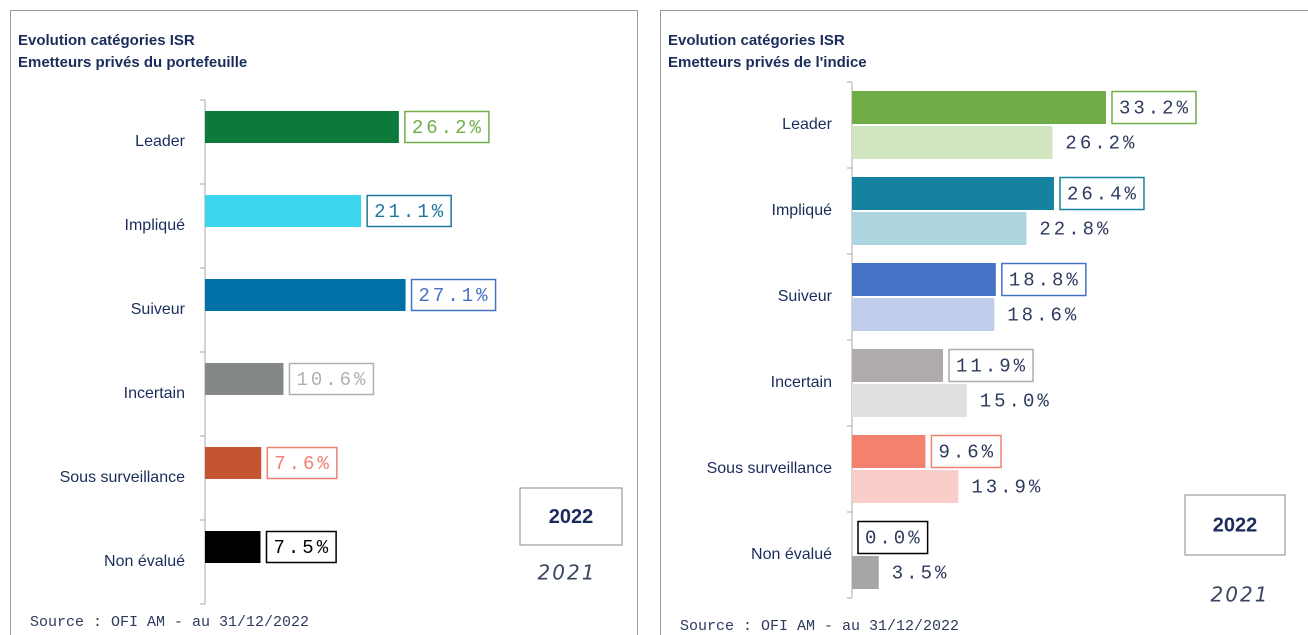 The width and height of the screenshot is (1308, 635). What do you see at coordinates (1043, 316) in the screenshot?
I see `value-label: 18.6%` at bounding box center [1043, 316].